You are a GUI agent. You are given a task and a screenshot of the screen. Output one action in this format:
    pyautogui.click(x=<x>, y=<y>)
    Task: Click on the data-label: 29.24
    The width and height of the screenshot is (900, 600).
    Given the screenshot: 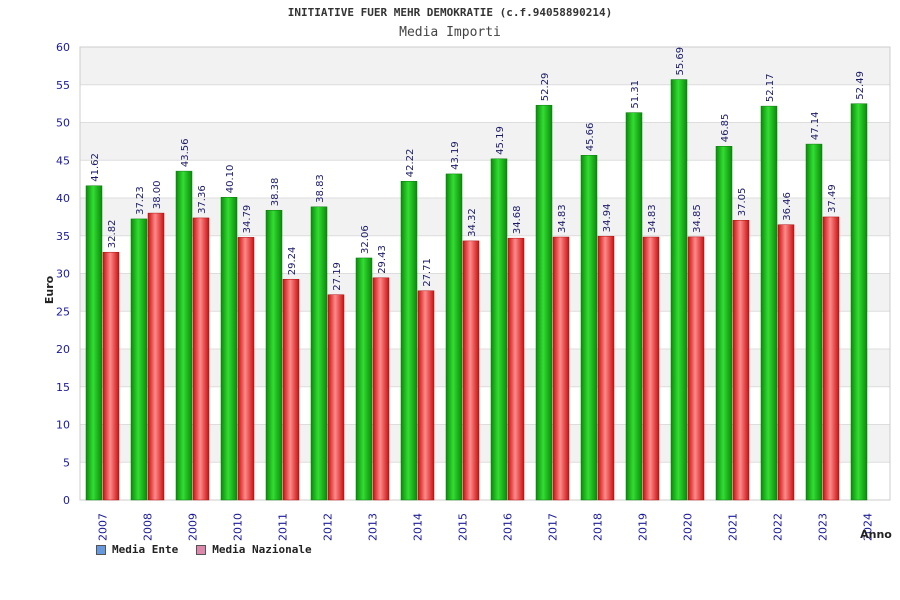 What is the action you would take?
    pyautogui.click(x=292, y=261)
    